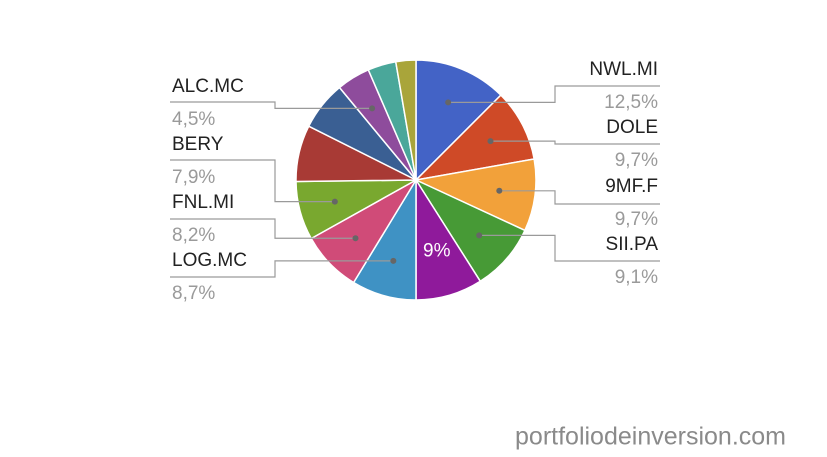 The image size is (827, 457). I want to click on slice-percent: 12,5%, so click(631, 102).